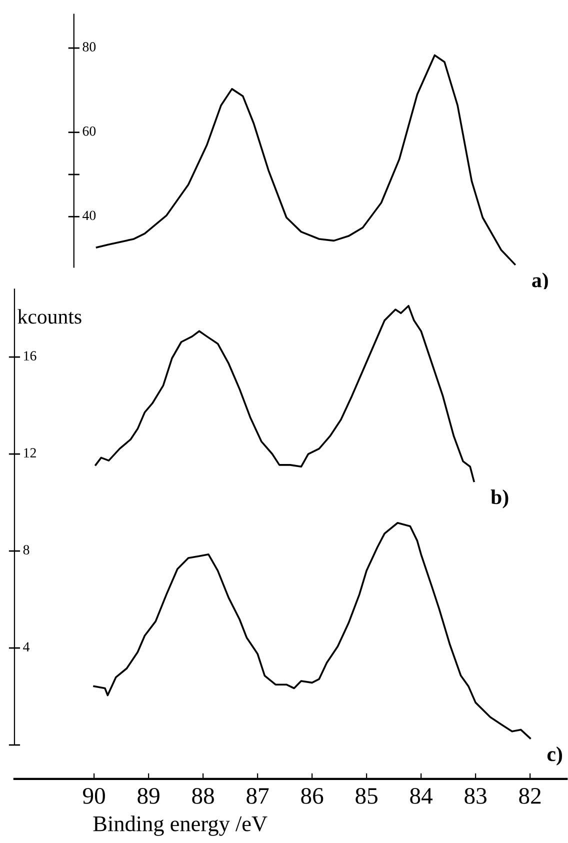 The height and width of the screenshot is (843, 568). Describe the element at coordinates (421, 796) in the screenshot. I see `x-tick-label: 84` at that location.